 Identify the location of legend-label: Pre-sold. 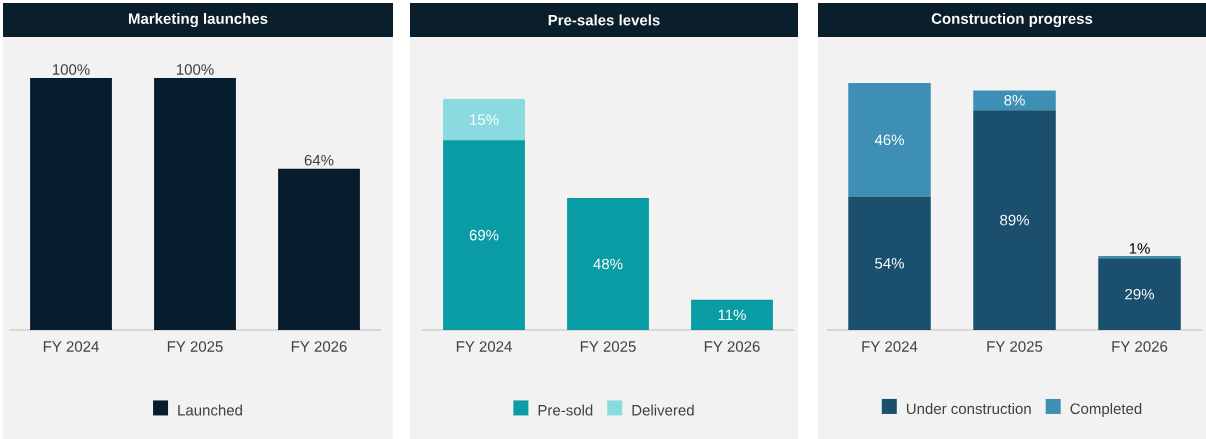
(565, 410).